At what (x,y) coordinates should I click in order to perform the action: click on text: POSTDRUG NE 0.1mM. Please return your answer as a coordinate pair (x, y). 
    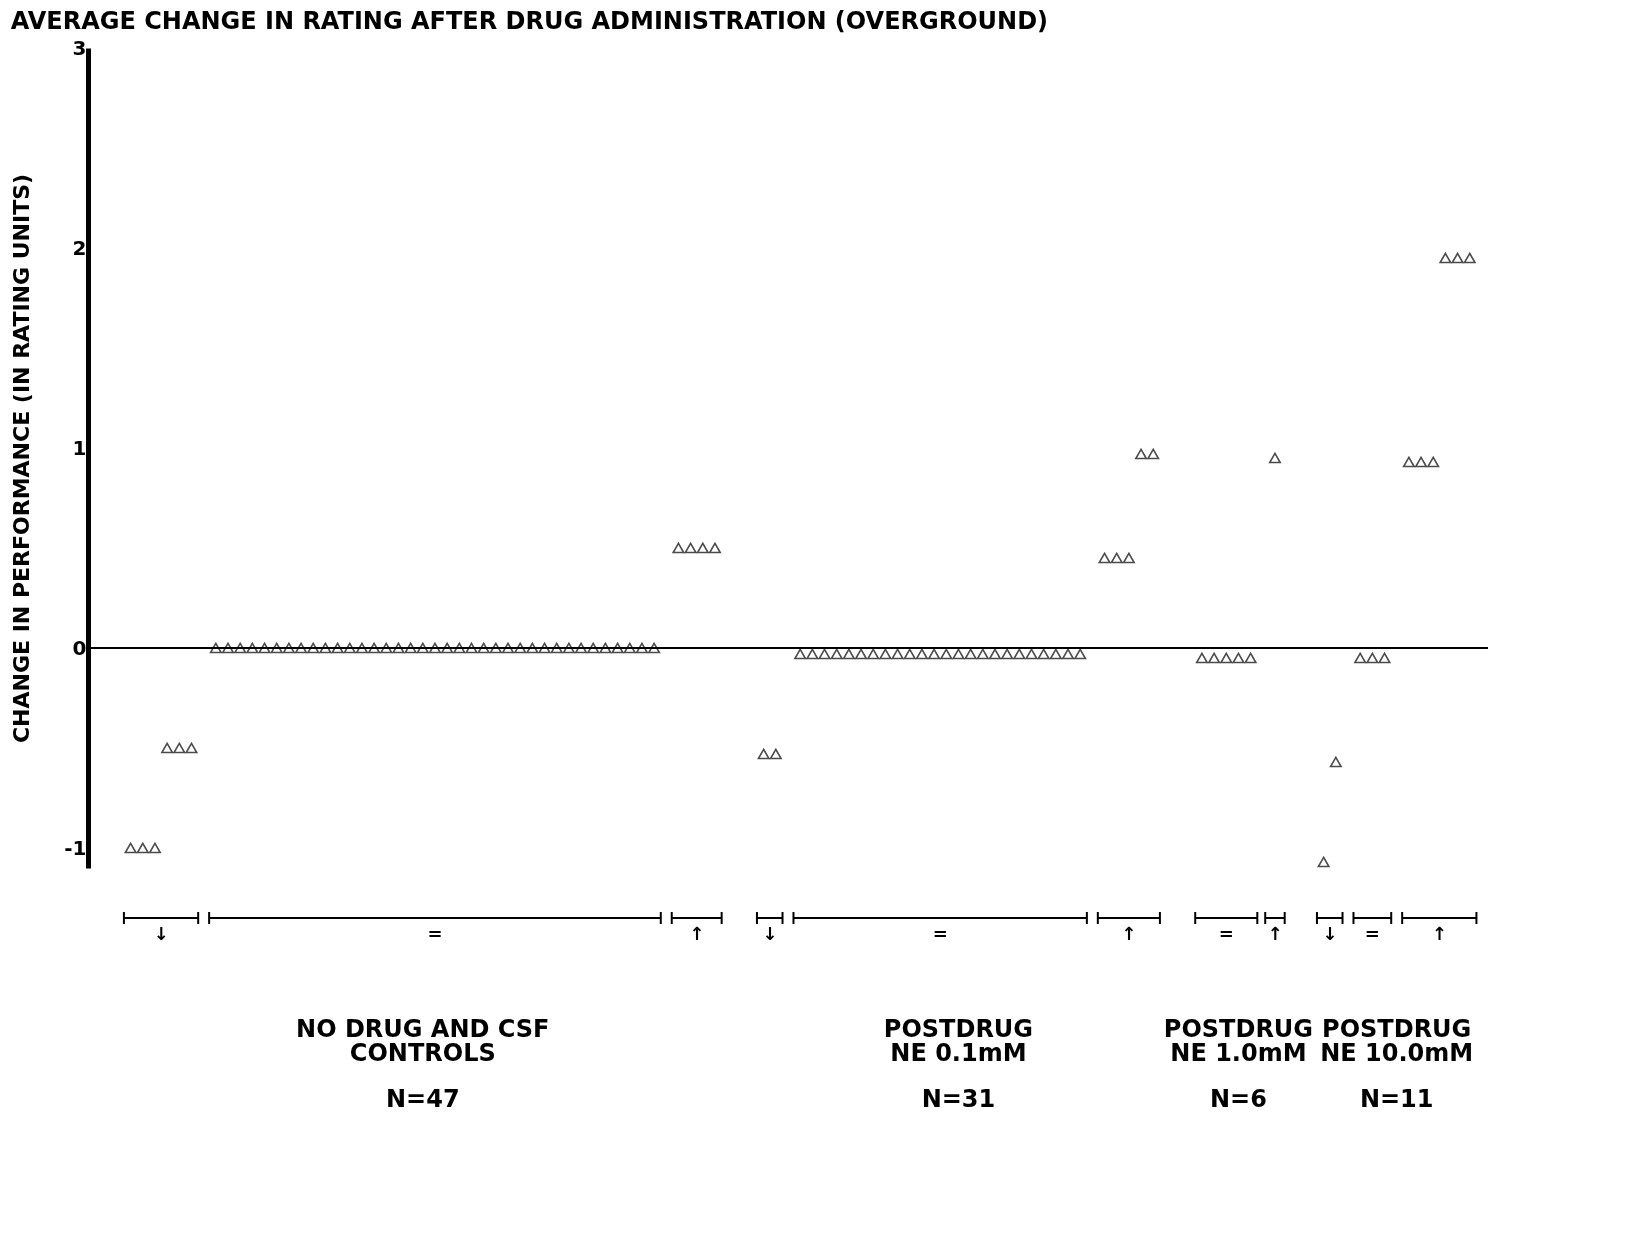
    Looking at the image, I should click on (958, 1041).